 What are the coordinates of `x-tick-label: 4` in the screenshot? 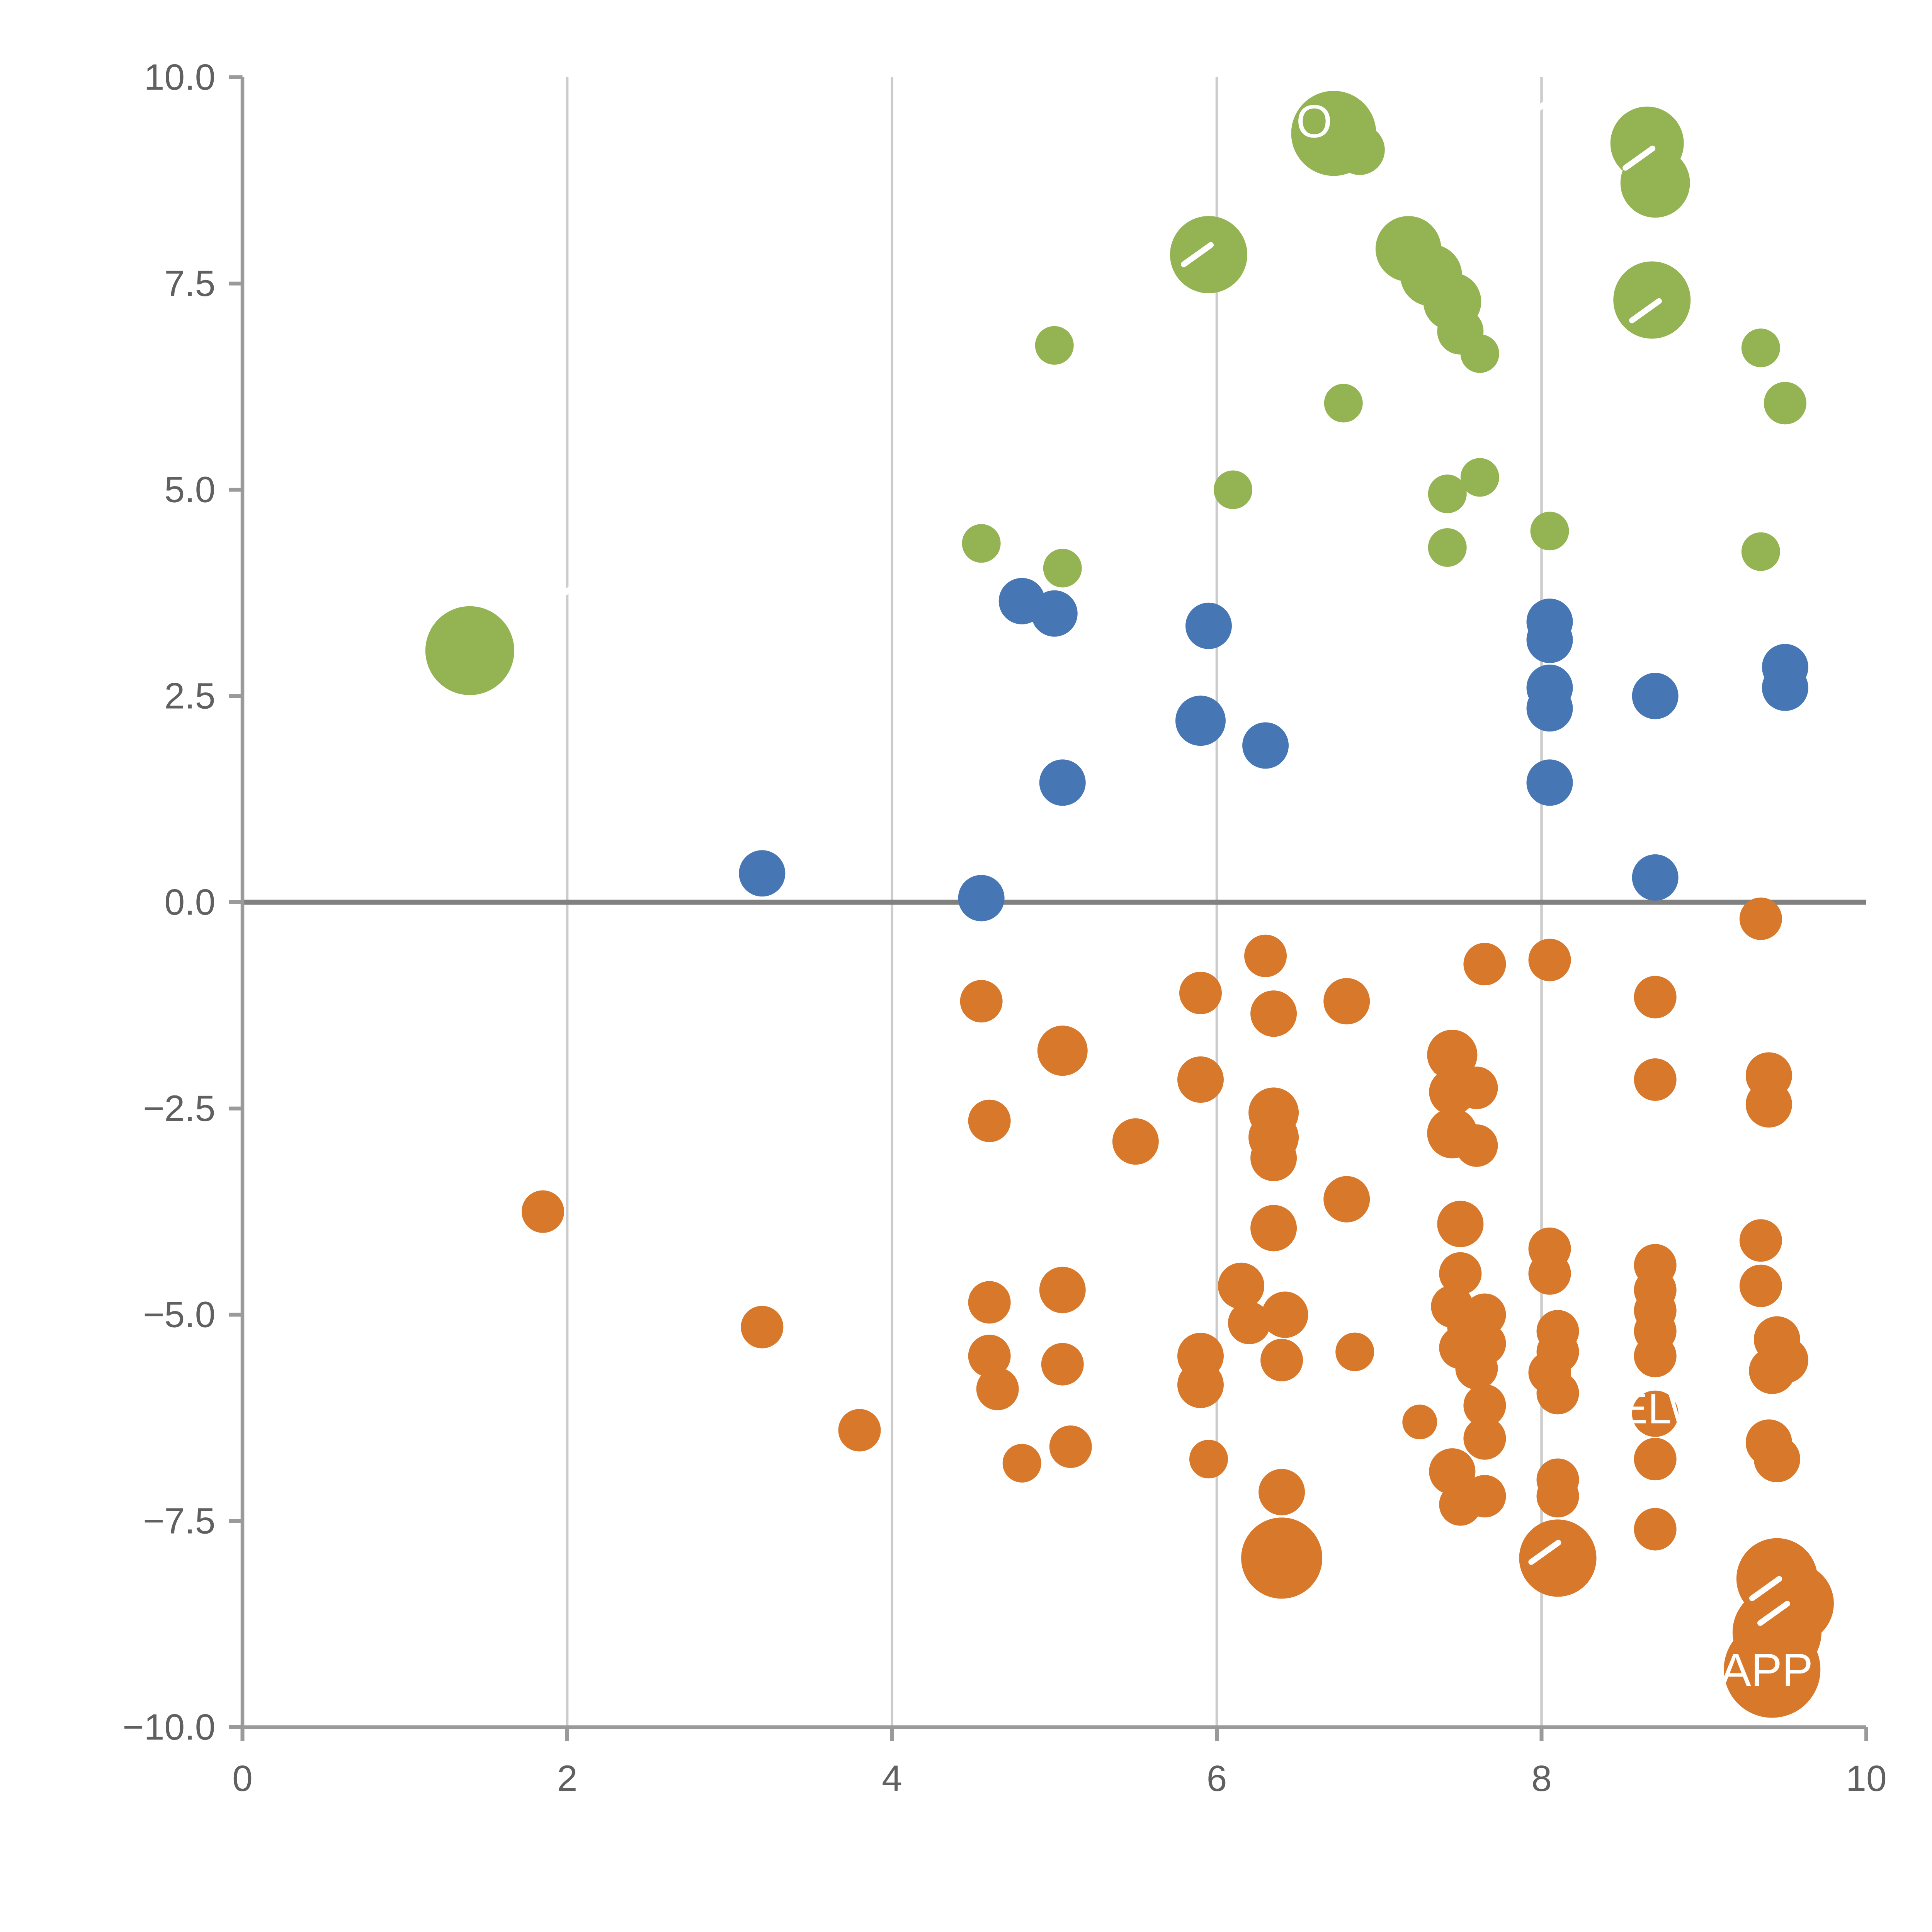 It's located at (892, 1779).